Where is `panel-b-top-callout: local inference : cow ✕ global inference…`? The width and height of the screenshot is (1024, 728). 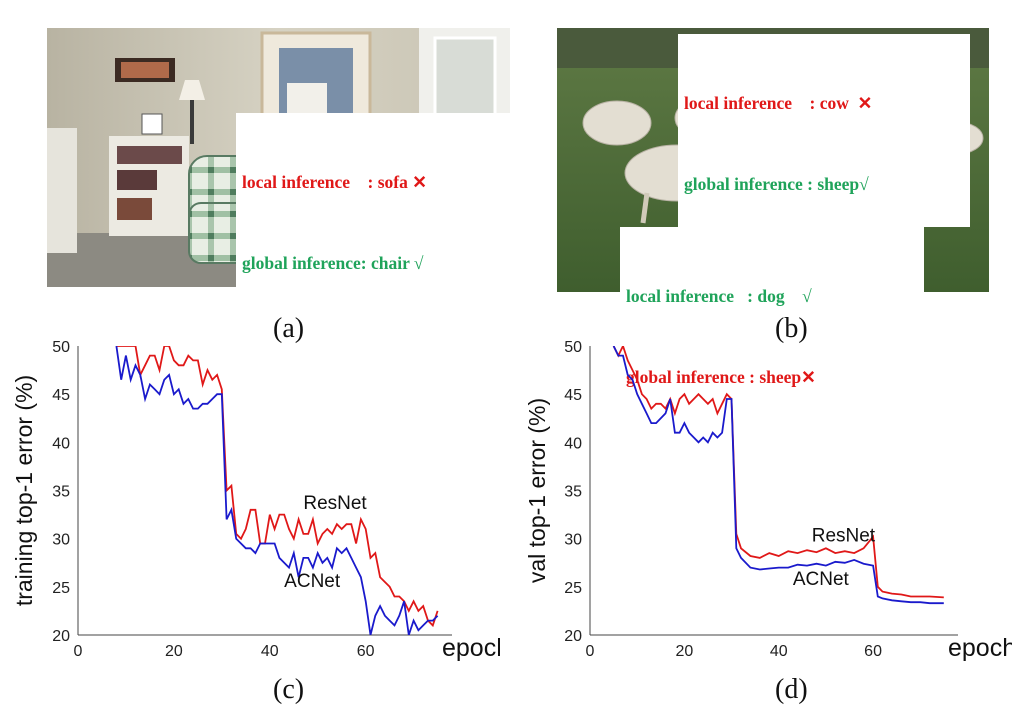
panel-b-top-callout: local inference : cow ✕ global inference… is located at coordinates (824, 130).